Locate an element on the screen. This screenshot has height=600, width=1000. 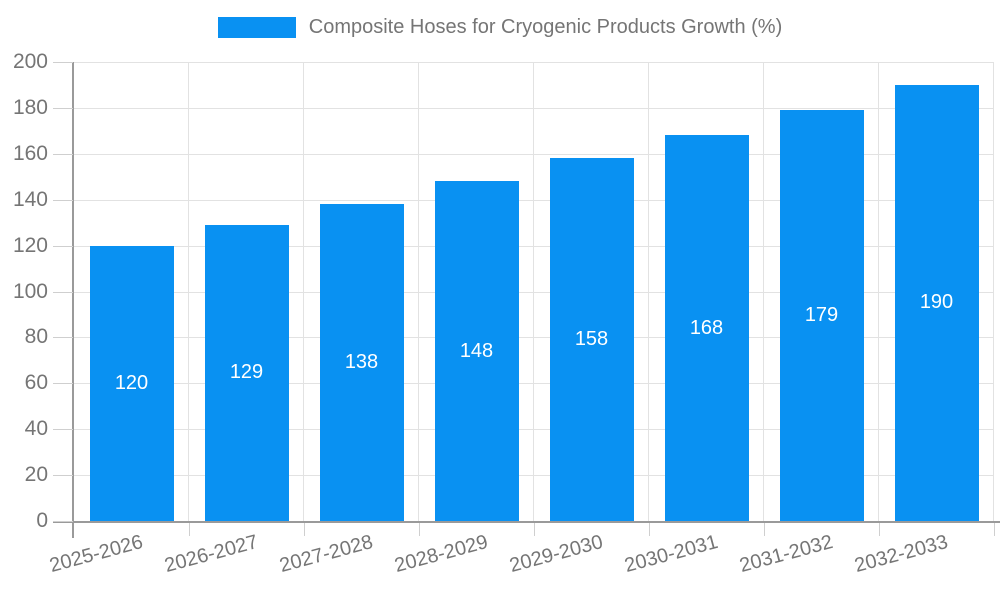
y-axis-tick-label: 200 is located at coordinates (30, 61).